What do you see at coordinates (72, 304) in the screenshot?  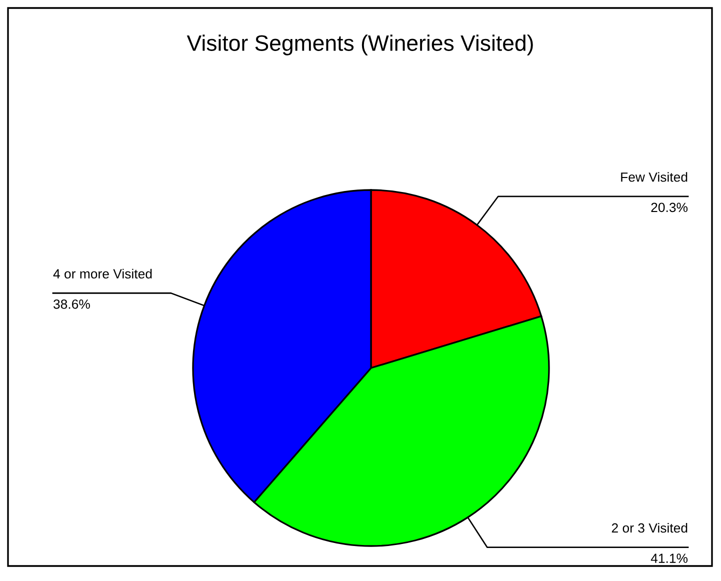 I see `data-label: 38.6%` at bounding box center [72, 304].